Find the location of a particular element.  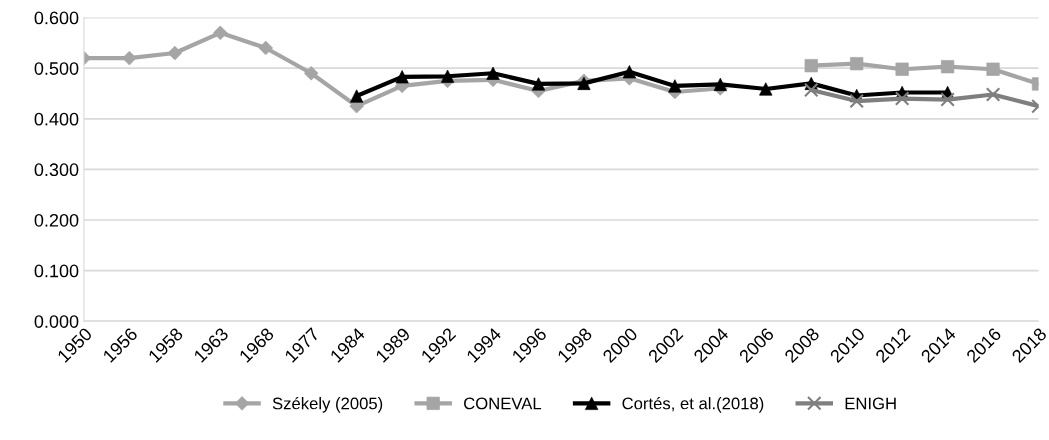

y-tick-label: 0.500 is located at coordinates (56, 68).